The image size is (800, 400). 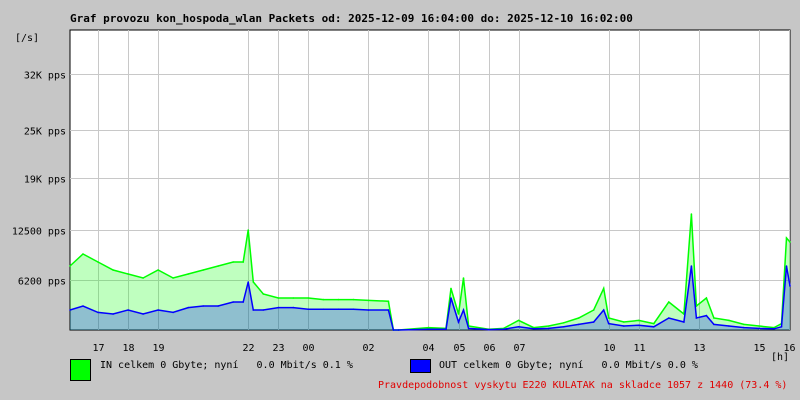 I want to click on x-tick-label: 07, so click(x=519, y=348).